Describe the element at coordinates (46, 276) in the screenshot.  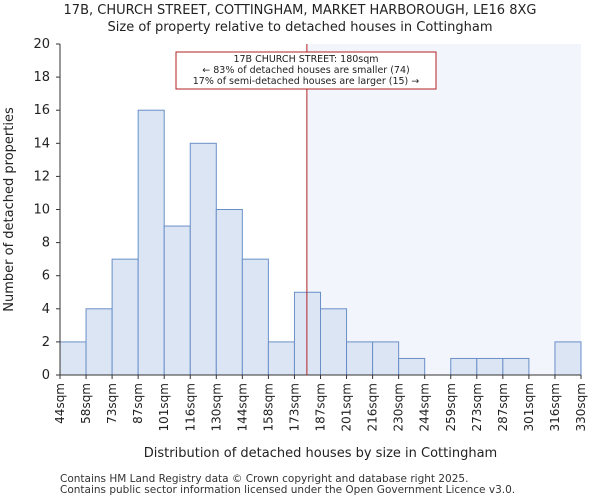
I see `y-tick-label: 6` at that location.